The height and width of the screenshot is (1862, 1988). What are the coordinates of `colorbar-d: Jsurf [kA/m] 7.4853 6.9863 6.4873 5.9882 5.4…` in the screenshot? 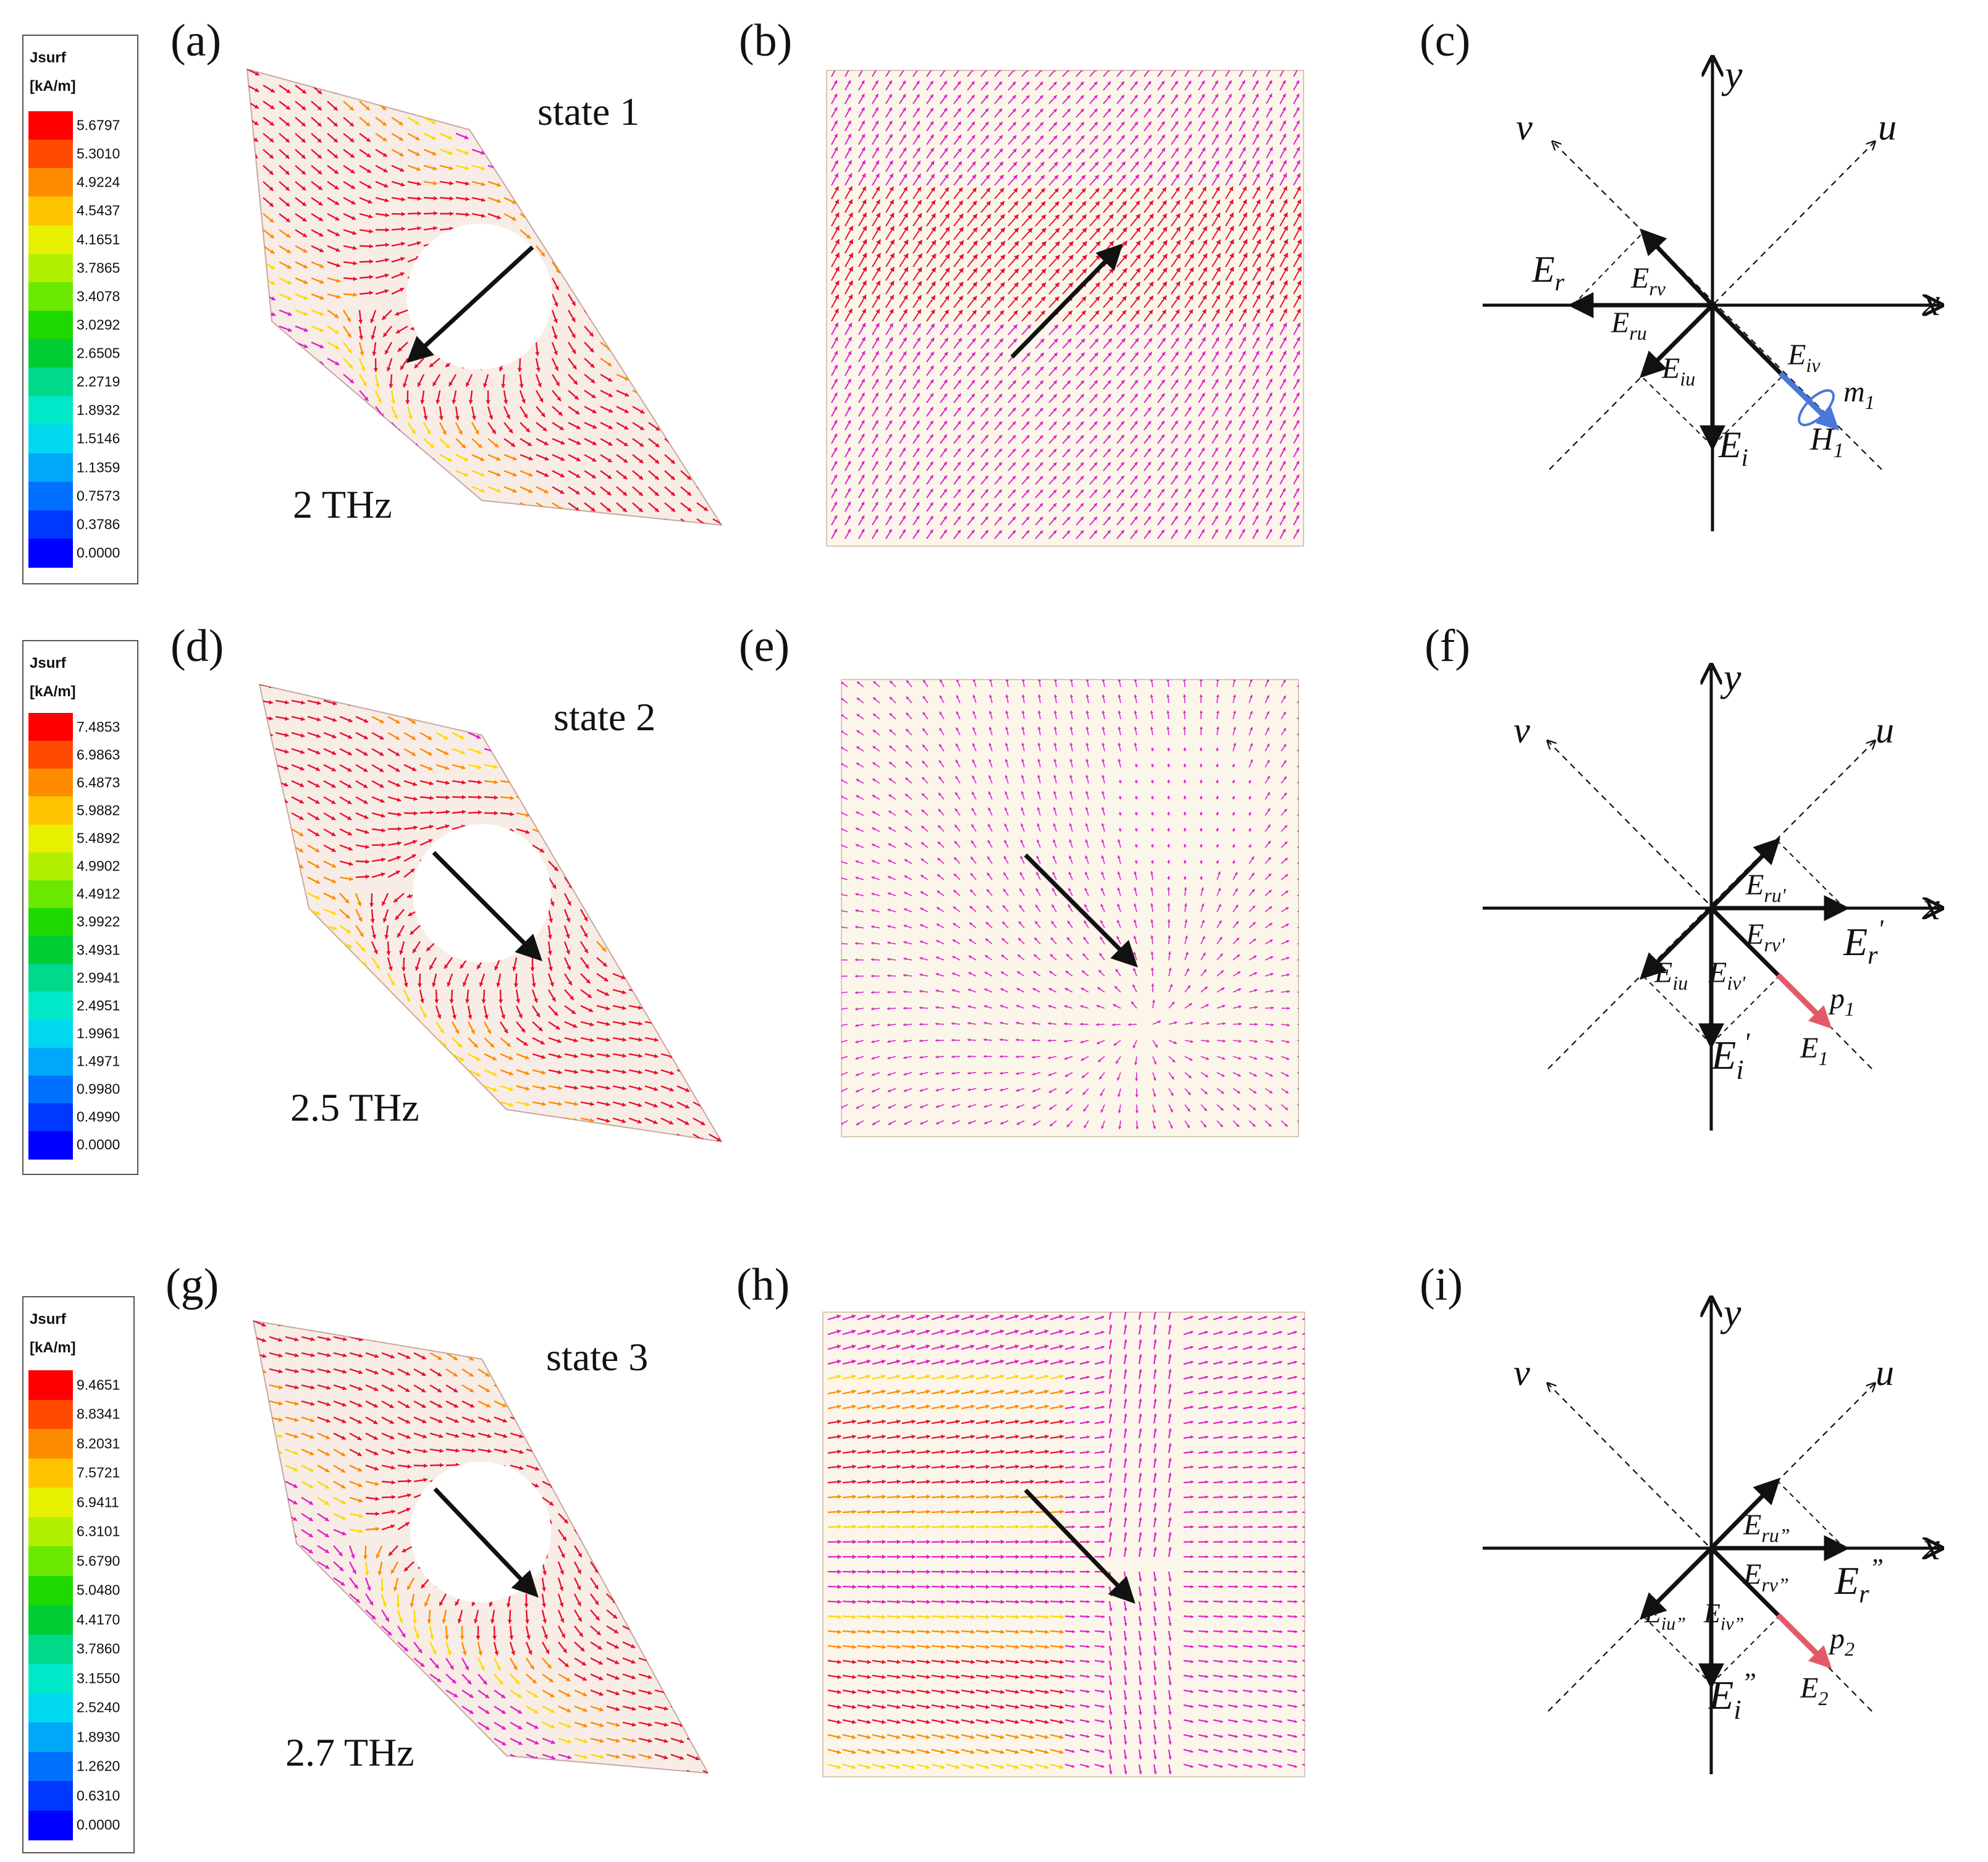 It's located at (80, 908).